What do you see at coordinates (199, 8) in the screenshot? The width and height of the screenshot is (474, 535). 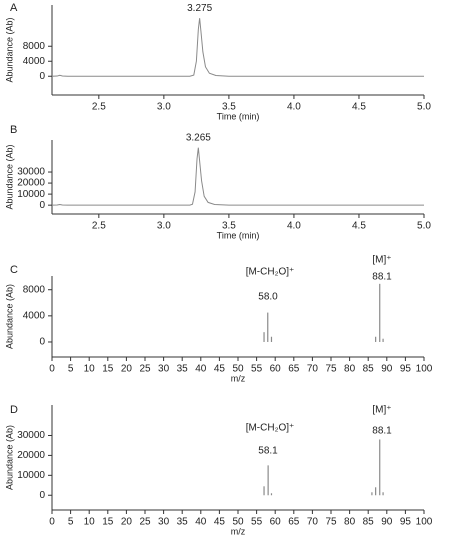 I see `peak-label: 3.275` at bounding box center [199, 8].